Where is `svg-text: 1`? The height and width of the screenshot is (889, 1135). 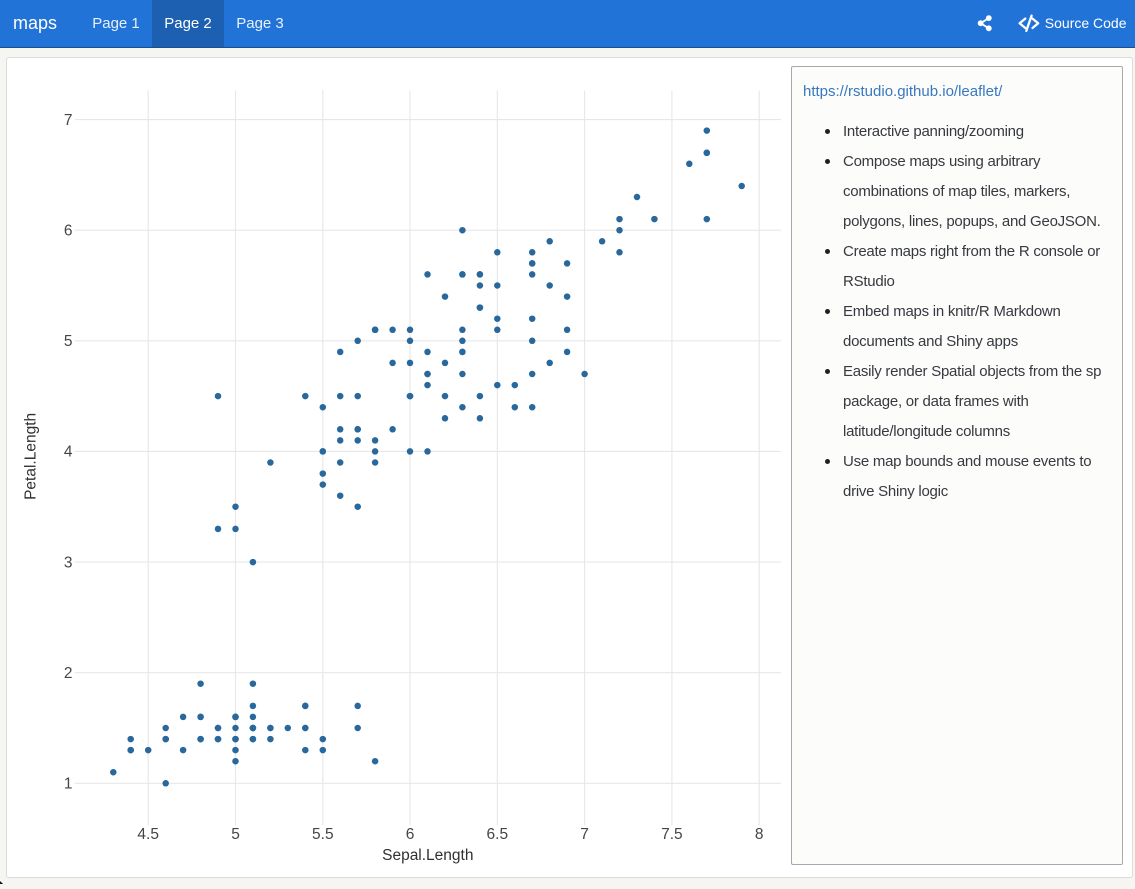 svg-text: 1 is located at coordinates (68, 784).